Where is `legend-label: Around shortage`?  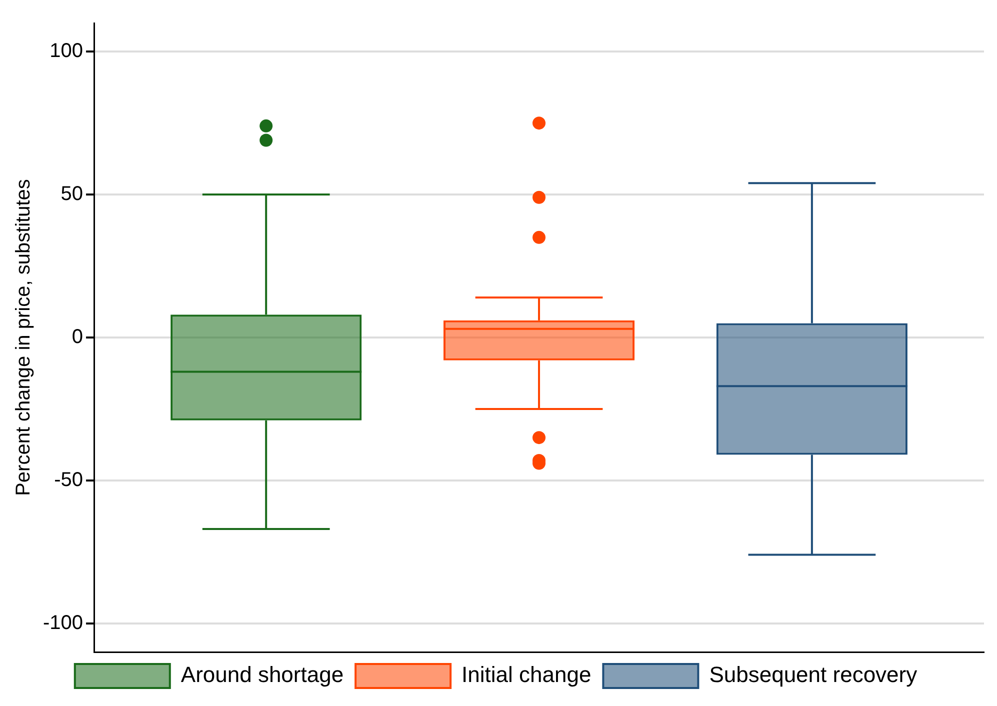
legend-label: Around shortage is located at coordinates (262, 675).